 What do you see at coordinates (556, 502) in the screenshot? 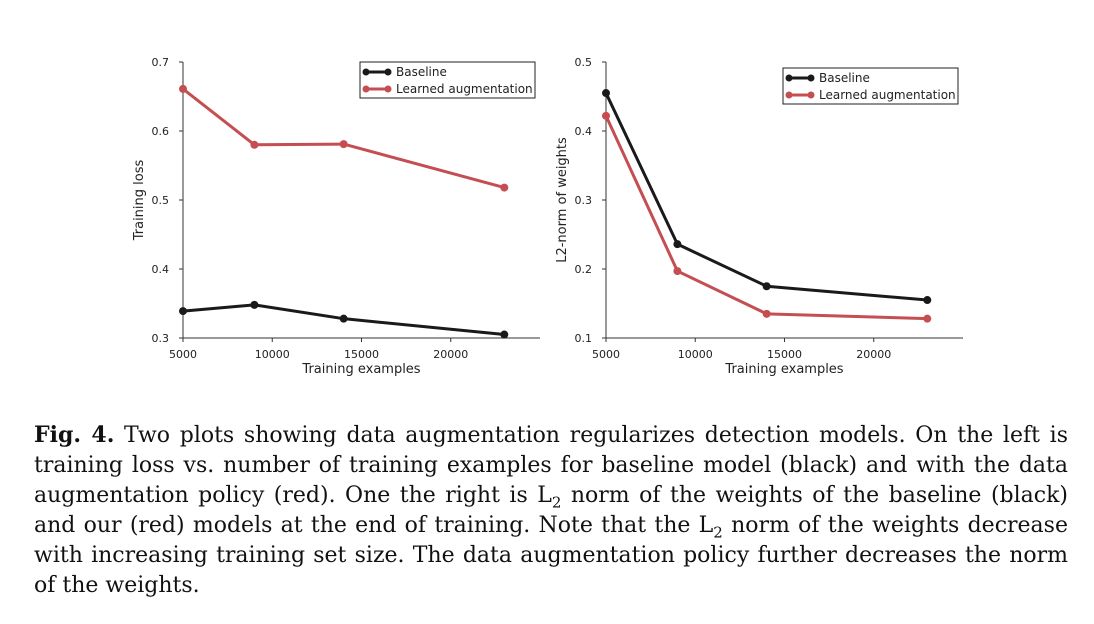
I see `caption-subscript-1: 2` at bounding box center [556, 502].